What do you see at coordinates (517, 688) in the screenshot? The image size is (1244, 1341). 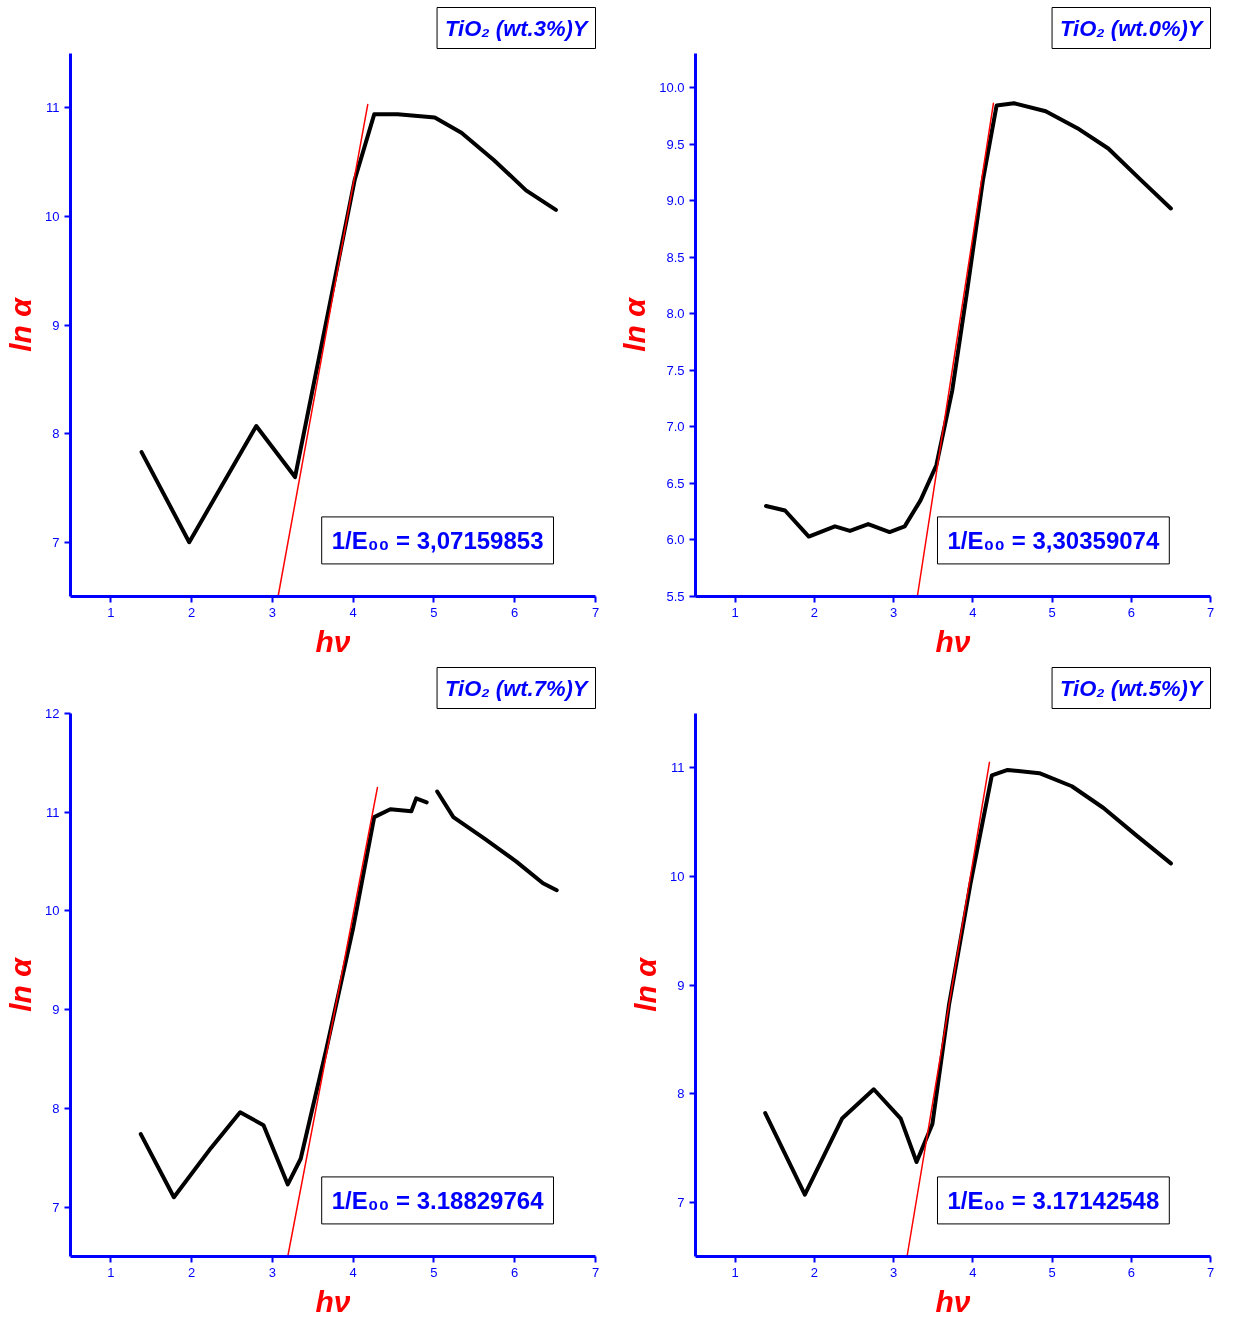 I see `chart-title: TiO₂ (wt.7%)Y` at bounding box center [517, 688].